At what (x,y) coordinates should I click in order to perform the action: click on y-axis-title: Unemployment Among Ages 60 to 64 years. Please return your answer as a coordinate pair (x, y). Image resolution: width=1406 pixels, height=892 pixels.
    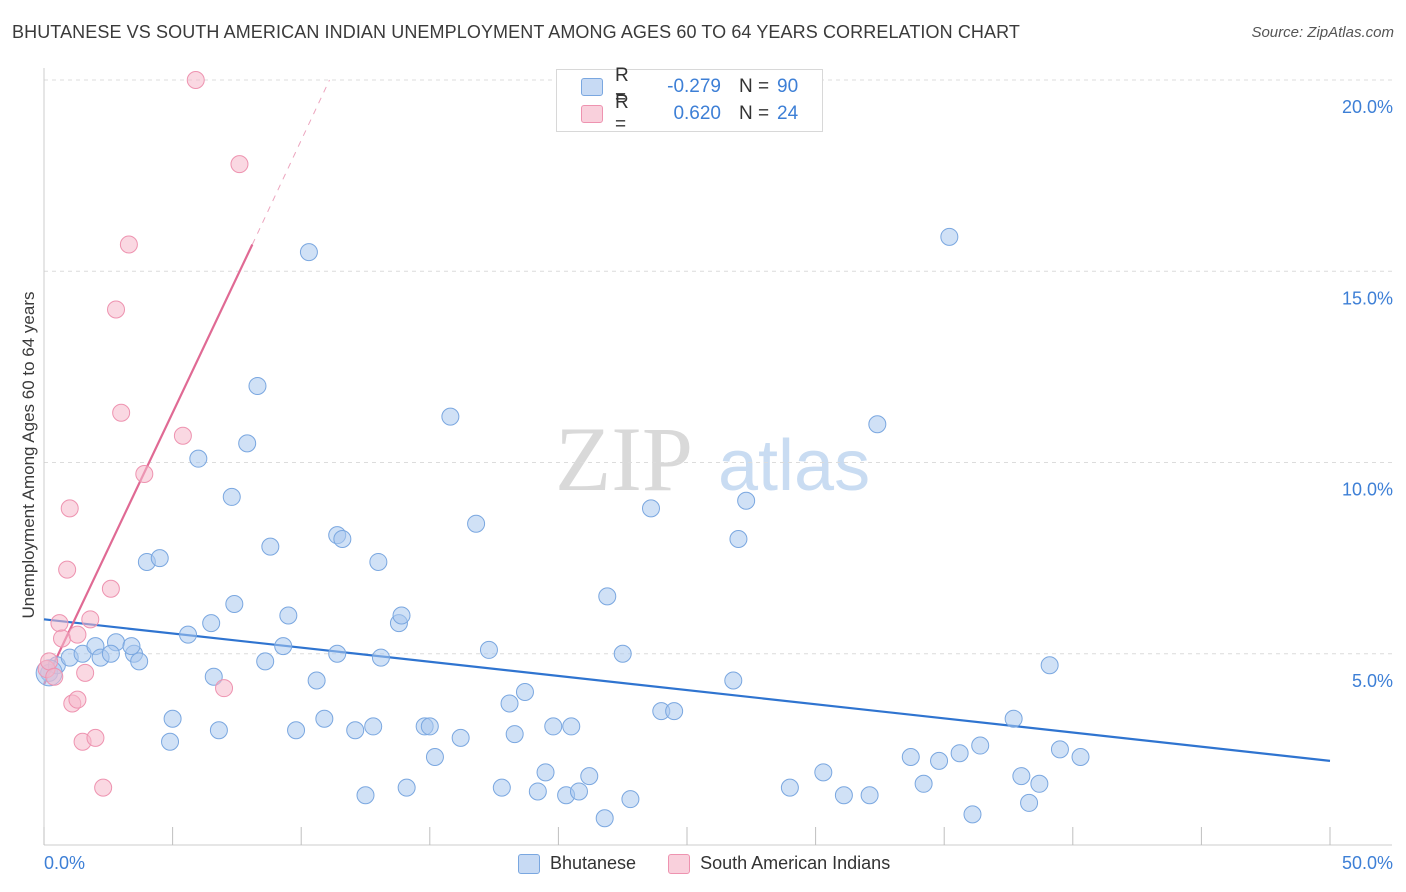
    Looking at the image, I should click on (28, 455).